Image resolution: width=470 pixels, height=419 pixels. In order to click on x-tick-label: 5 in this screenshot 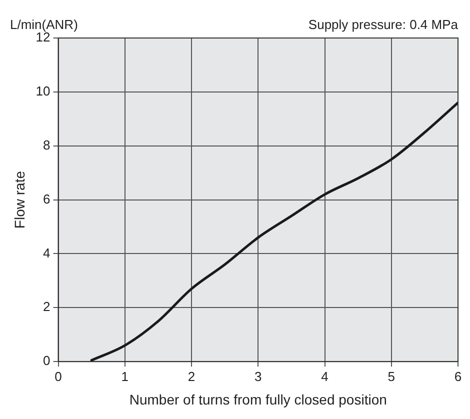, I will do `click(391, 376)`.